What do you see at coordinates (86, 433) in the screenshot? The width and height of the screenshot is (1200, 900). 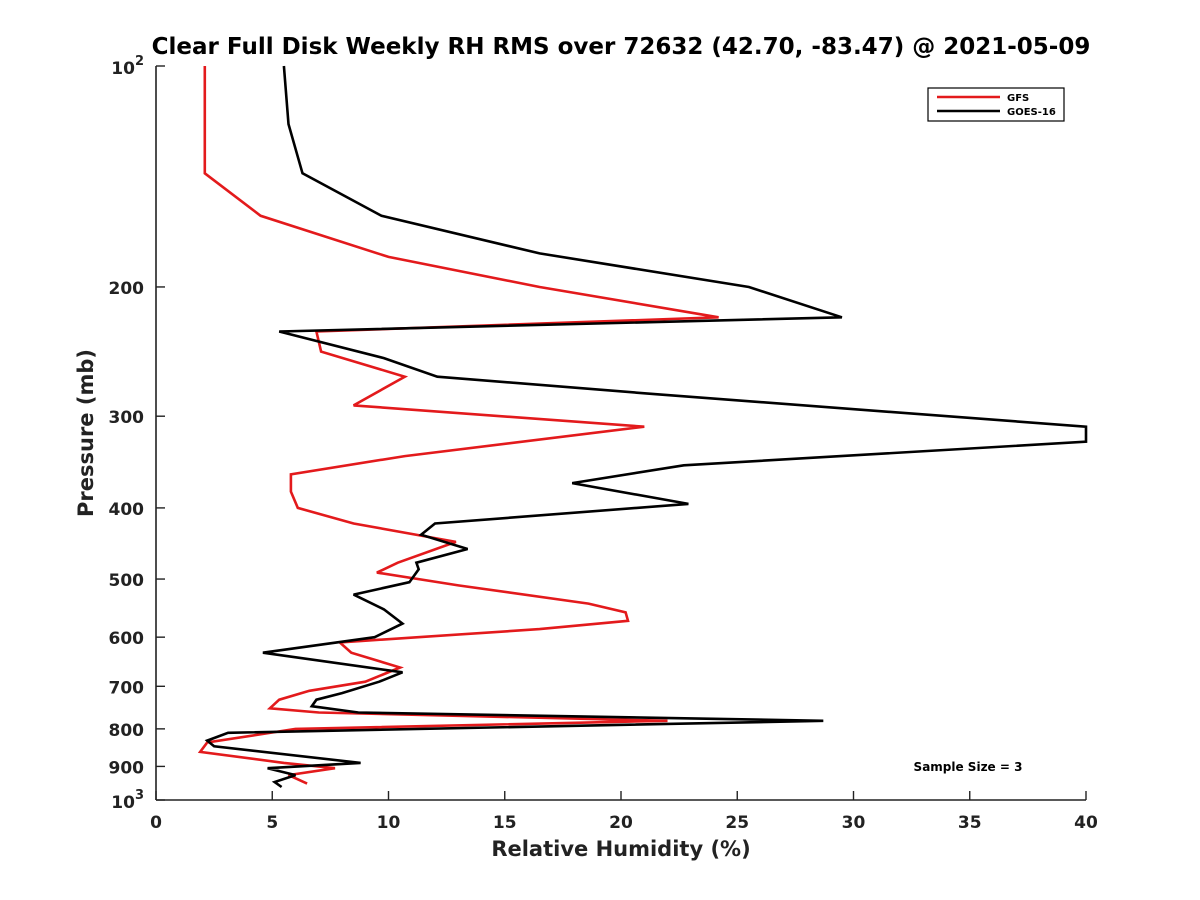 I see `y-axis-label: Pressure (mb)` at bounding box center [86, 433].